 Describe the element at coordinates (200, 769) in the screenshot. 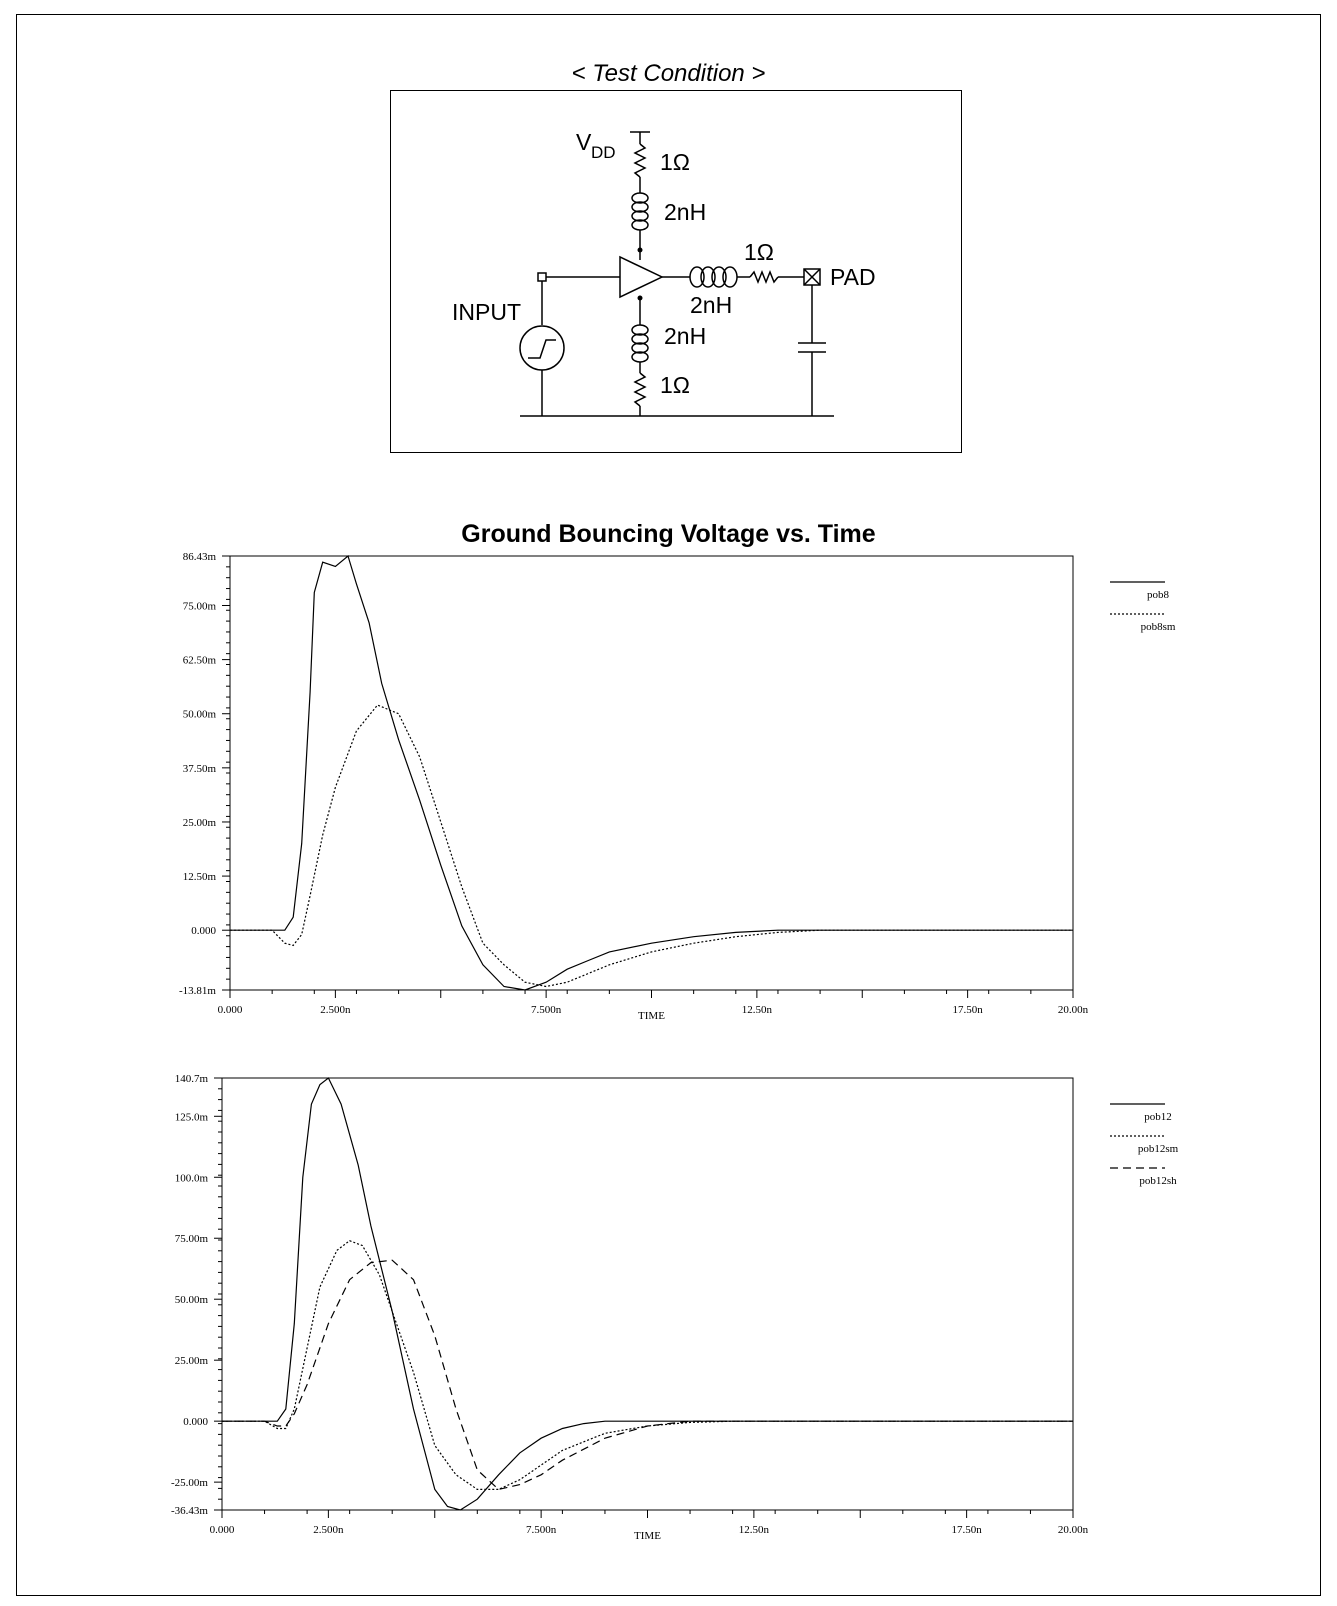

I see `y-tick-label: 37.50m` at that location.